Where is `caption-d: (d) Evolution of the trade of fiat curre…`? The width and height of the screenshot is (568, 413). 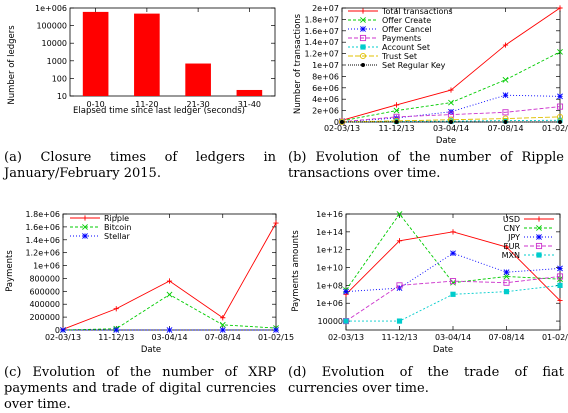 caption-d: (d) Evolution of the trade of fiat curre… is located at coordinates (426, 380).